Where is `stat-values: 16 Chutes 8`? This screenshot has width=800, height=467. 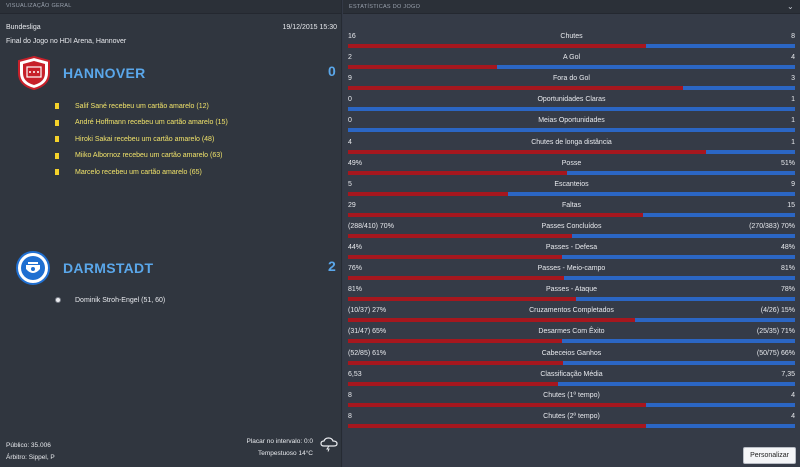 stat-values: 16 Chutes 8 is located at coordinates (571, 38).